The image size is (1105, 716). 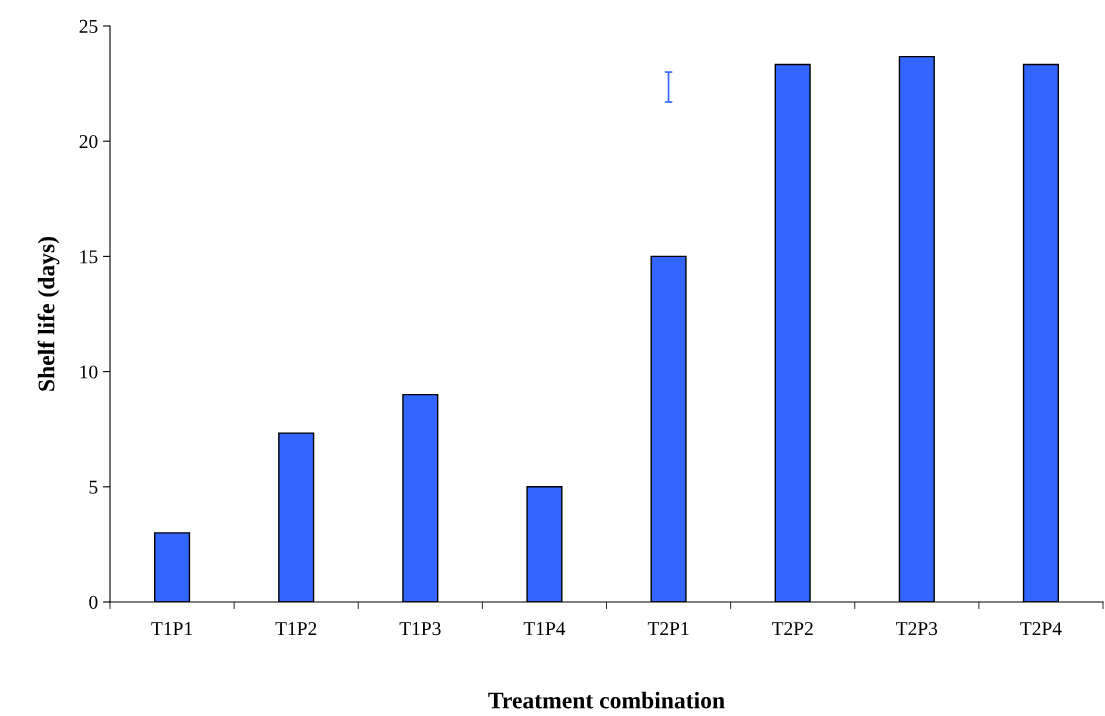 I want to click on y-tick-label: 5, so click(x=93, y=487).